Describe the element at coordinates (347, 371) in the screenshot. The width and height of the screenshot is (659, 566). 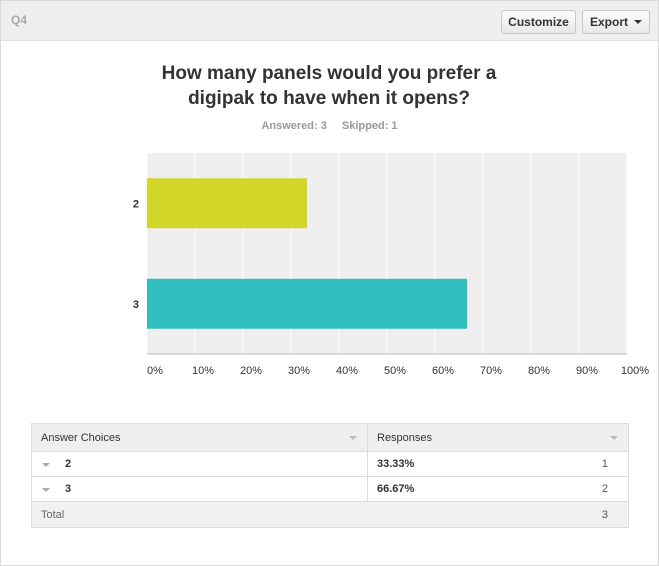
I see `x-tick-label: 40%` at that location.